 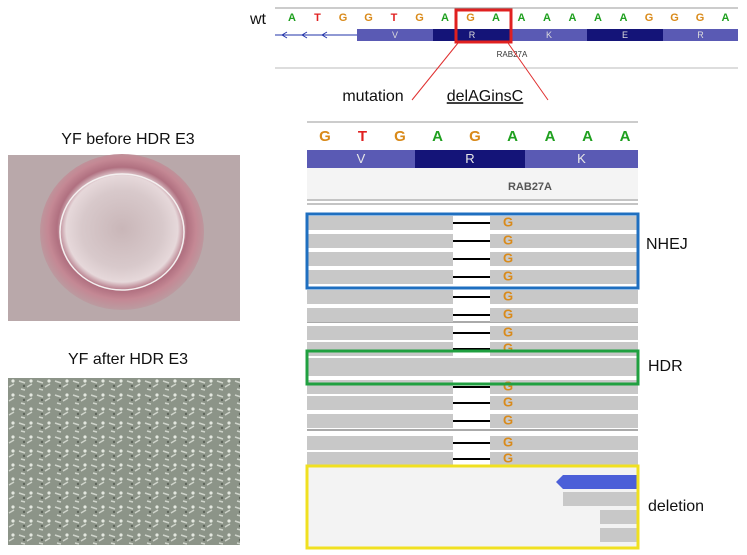 I want to click on highlight-box, so click(x=483, y=26).